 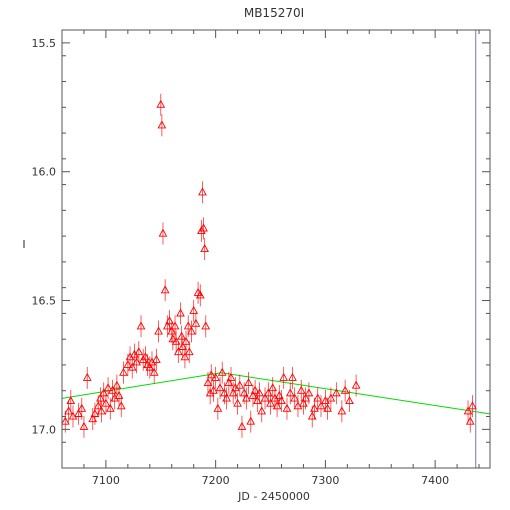 I want to click on y-tick-label: 16.0, so click(x=44, y=172).